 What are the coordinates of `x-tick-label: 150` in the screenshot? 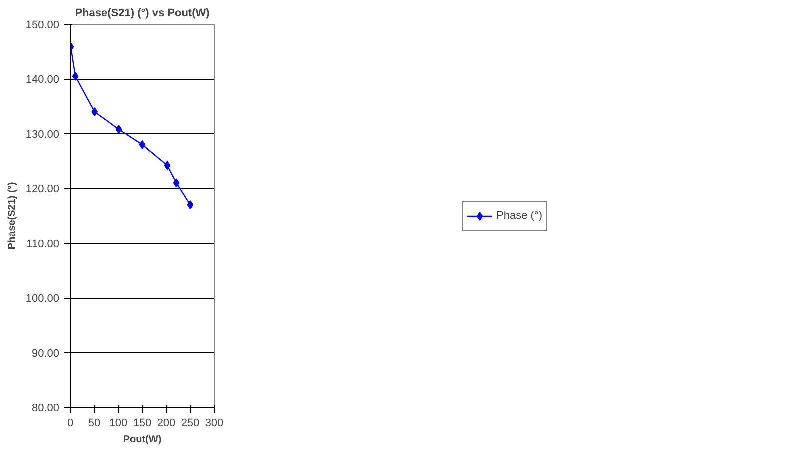 It's located at (142, 424).